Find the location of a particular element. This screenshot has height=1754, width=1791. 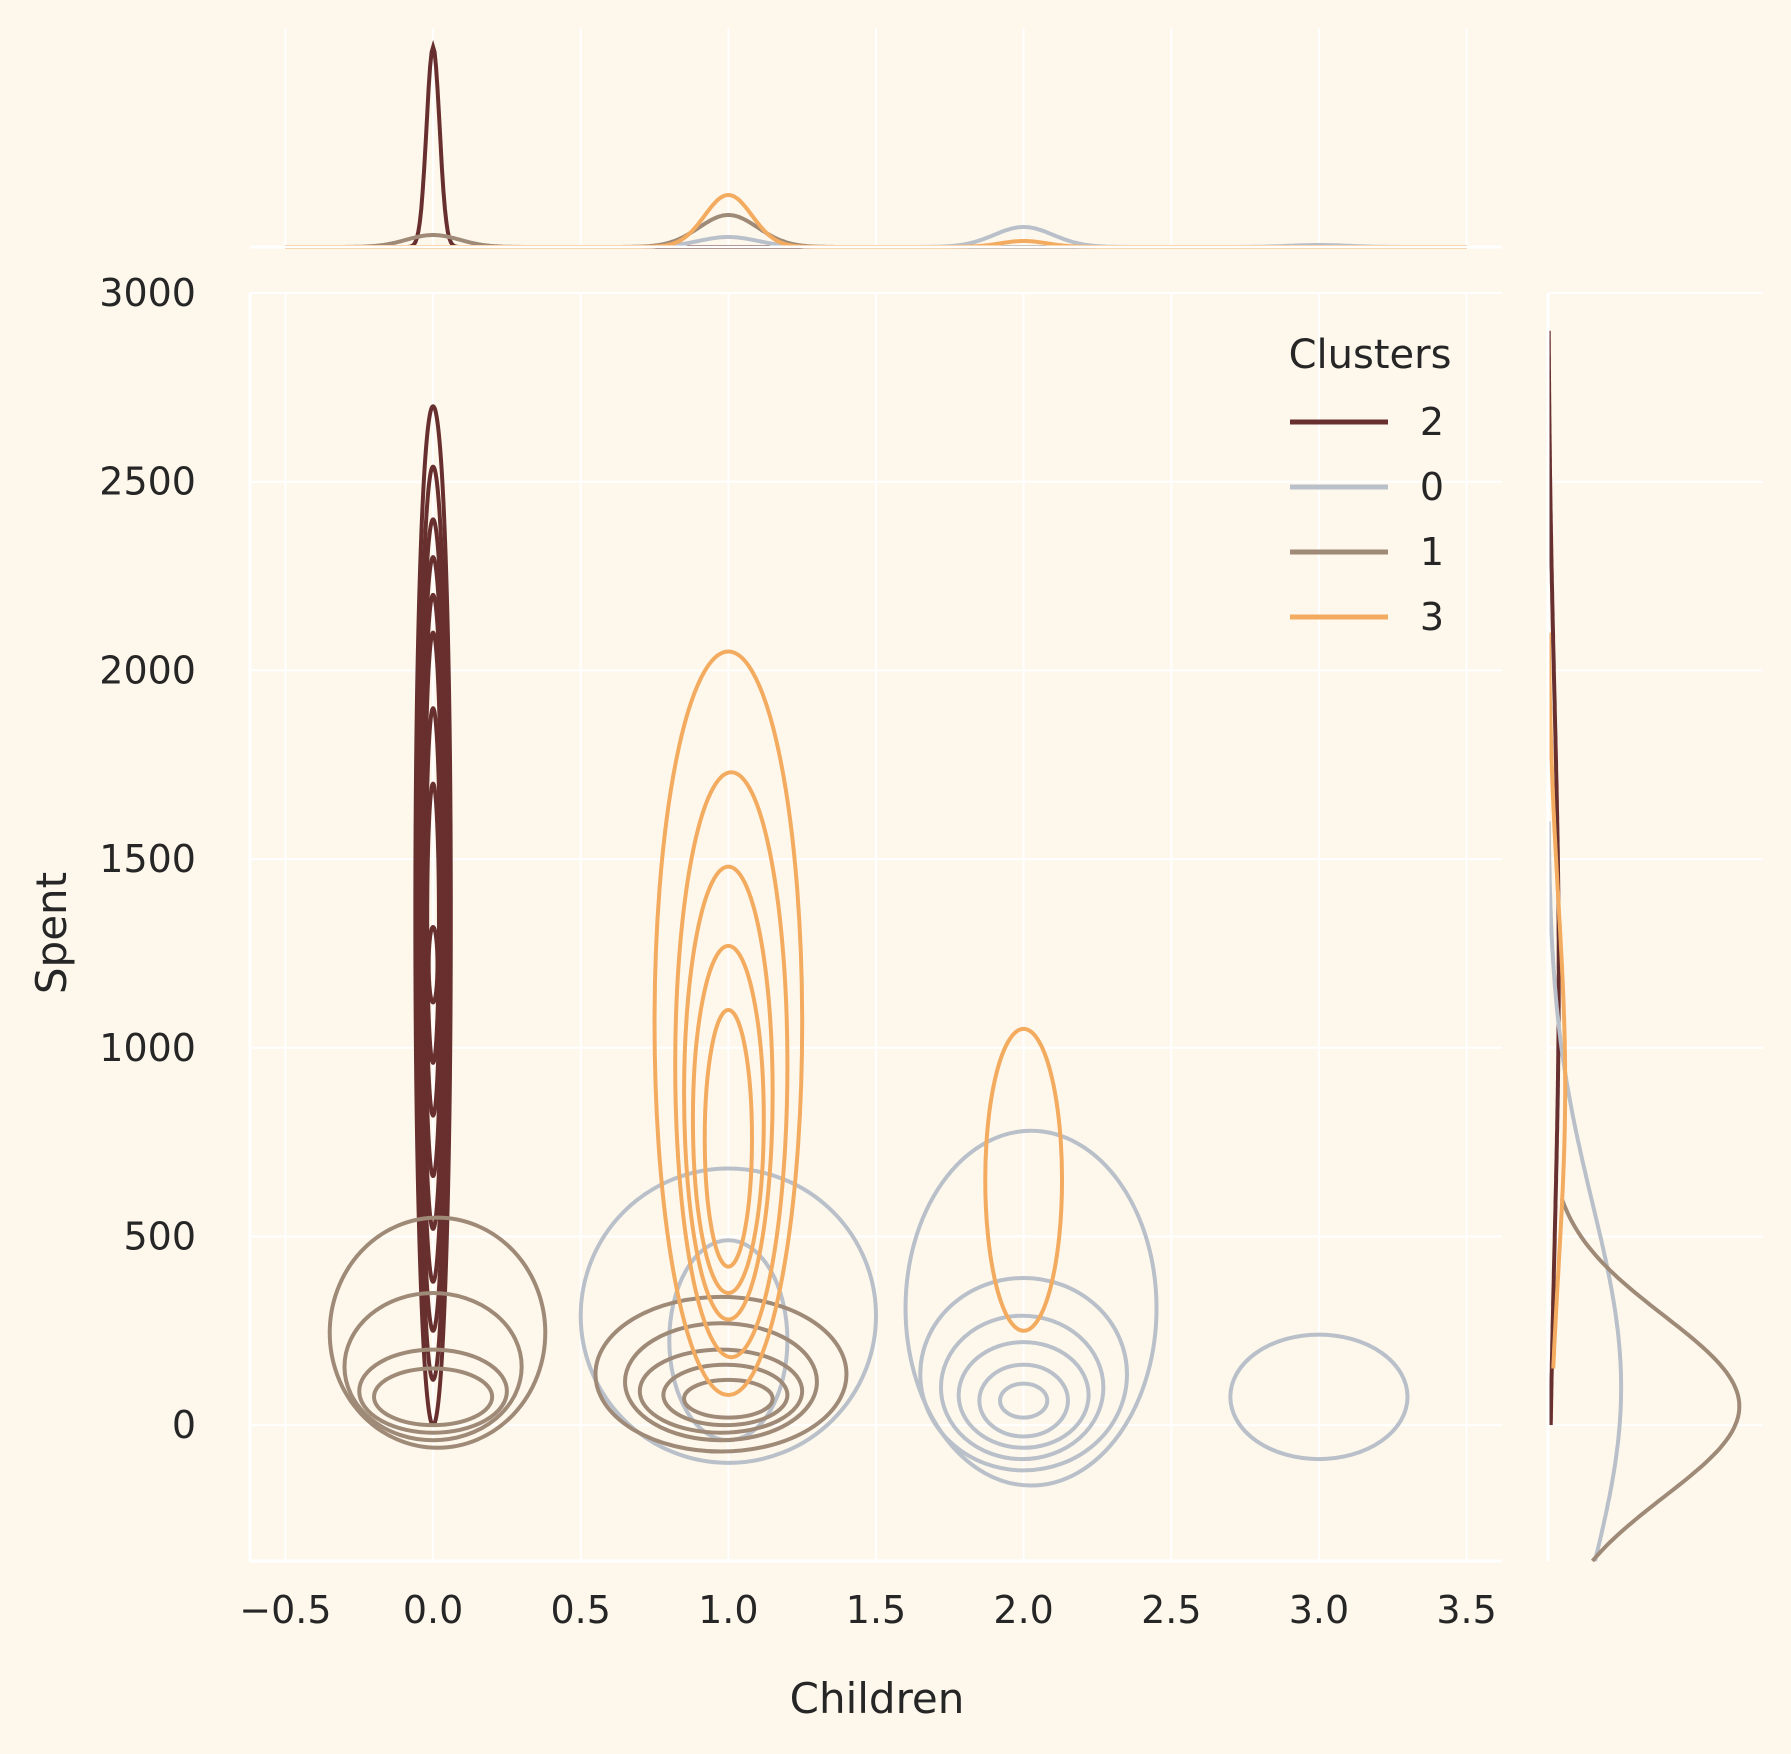

y-tick-label: 1000 is located at coordinates (147, 1048).